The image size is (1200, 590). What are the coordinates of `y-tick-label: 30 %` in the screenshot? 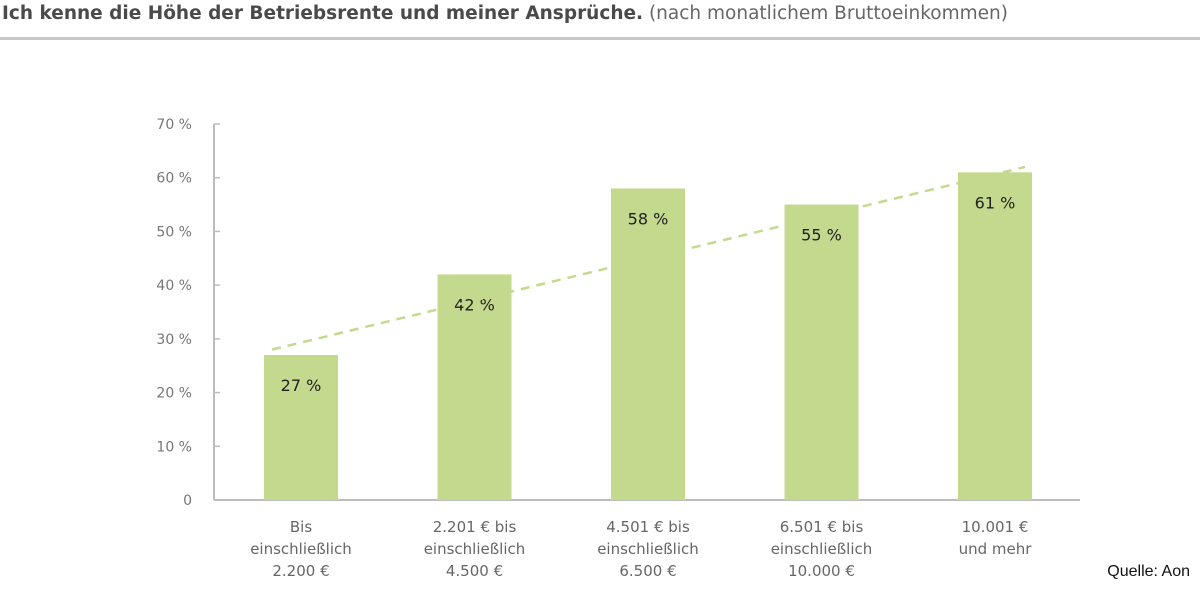 It's located at (174, 340).